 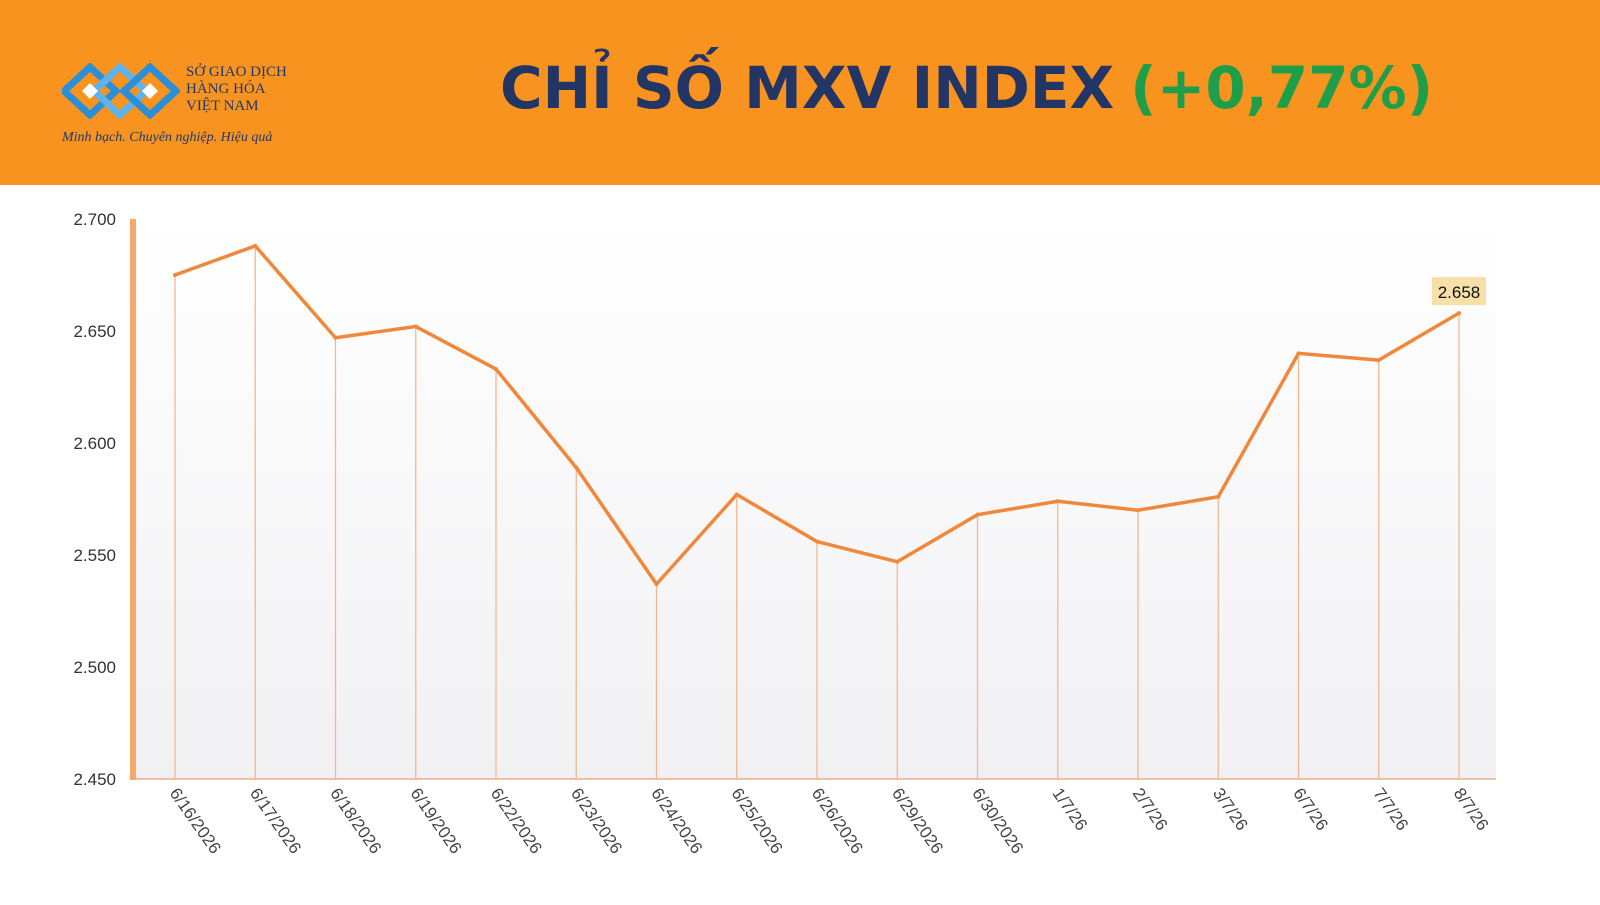 I want to click on x-tick-label: 2/7/26, so click(x=1150, y=809).